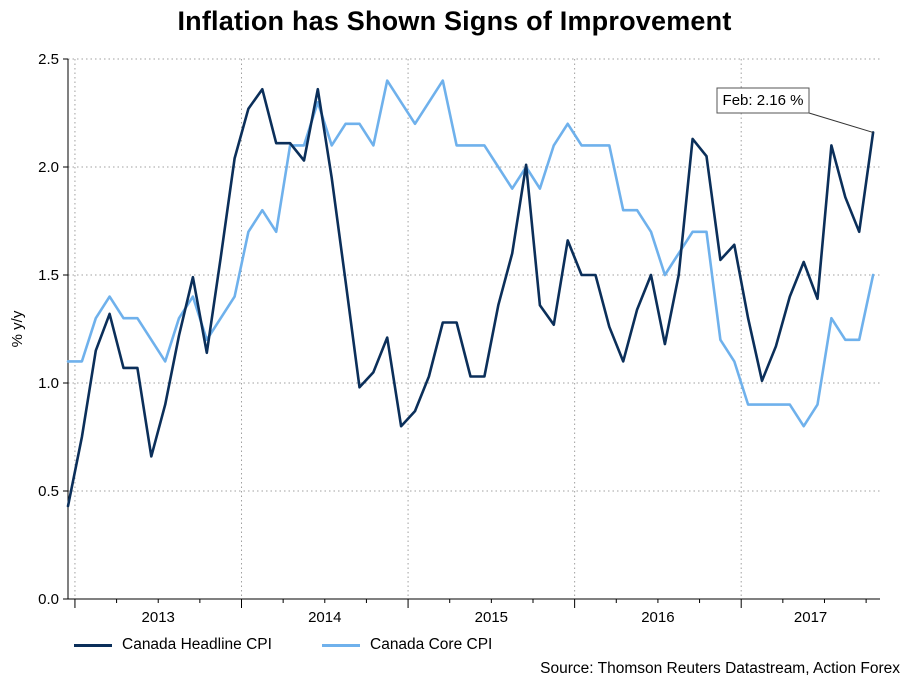 This screenshot has height=682, width=909. Describe the element at coordinates (158, 617) in the screenshot. I see `x-year-label: 2013` at that location.